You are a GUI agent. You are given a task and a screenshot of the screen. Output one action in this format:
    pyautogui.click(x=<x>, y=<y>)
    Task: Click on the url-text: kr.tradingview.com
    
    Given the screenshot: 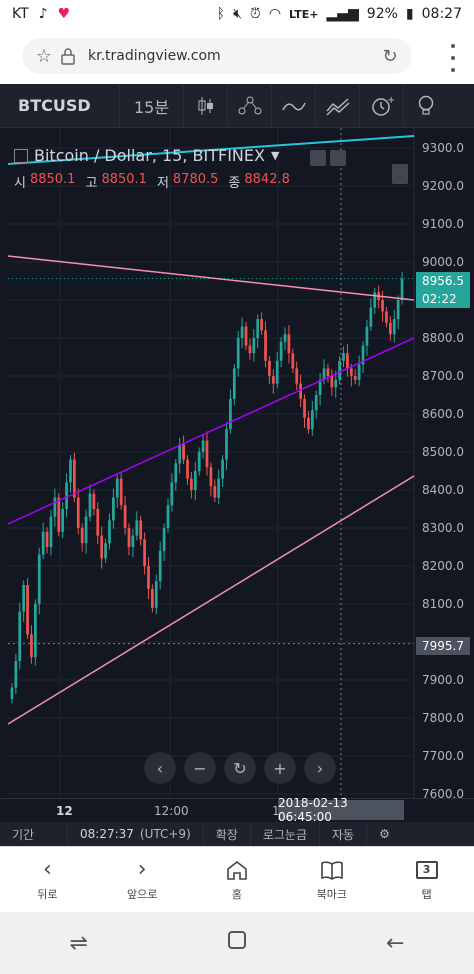 What is the action you would take?
    pyautogui.click(x=154, y=56)
    